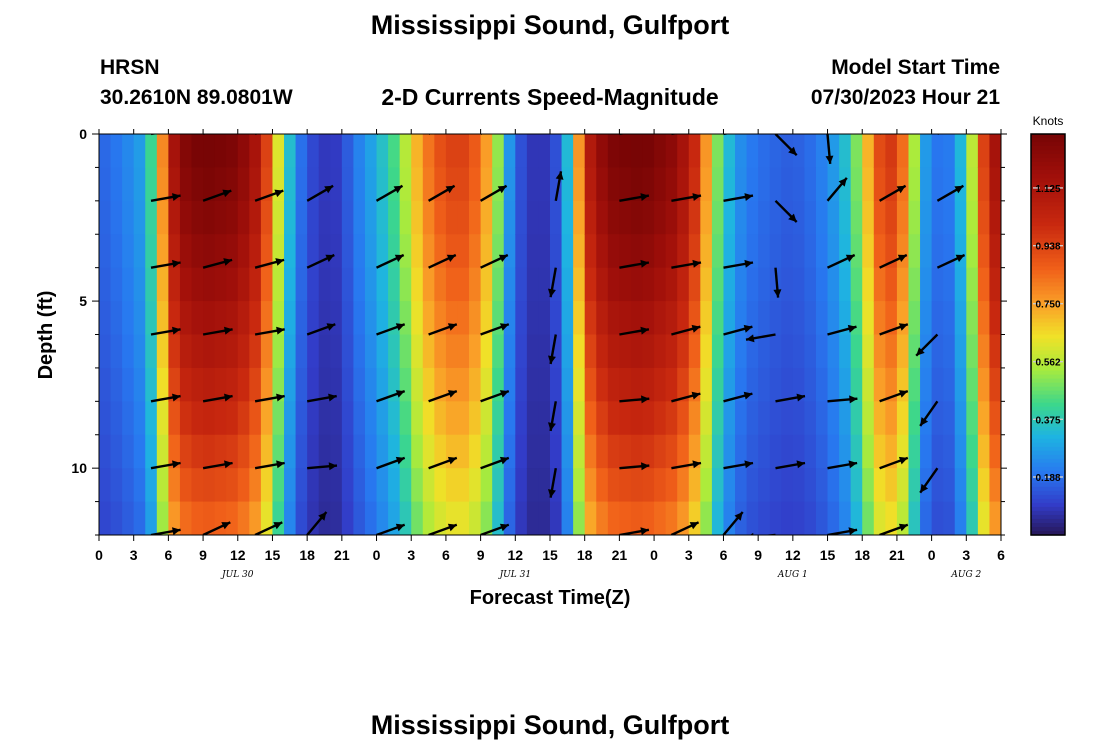  What do you see at coordinates (550, 598) in the screenshot?
I see `x-axis-title: Forecast Time(Z)` at bounding box center [550, 598].